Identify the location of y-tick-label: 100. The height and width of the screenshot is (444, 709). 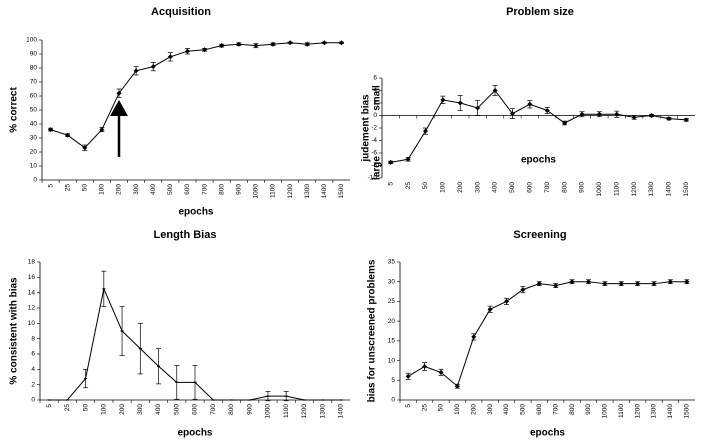
(31, 40).